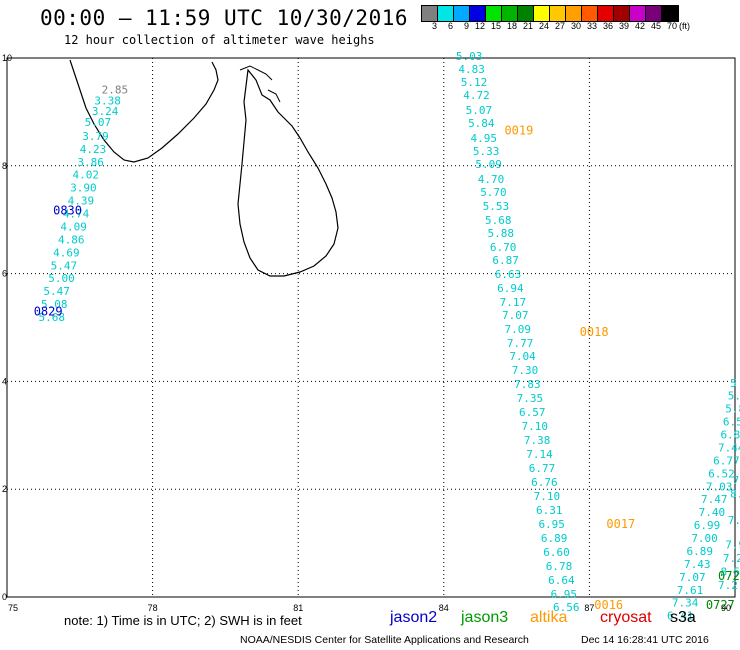 This screenshot has height=650, width=740. What do you see at coordinates (566, 607) in the screenshot?
I see `swh-value-label: 6.56` at bounding box center [566, 607].